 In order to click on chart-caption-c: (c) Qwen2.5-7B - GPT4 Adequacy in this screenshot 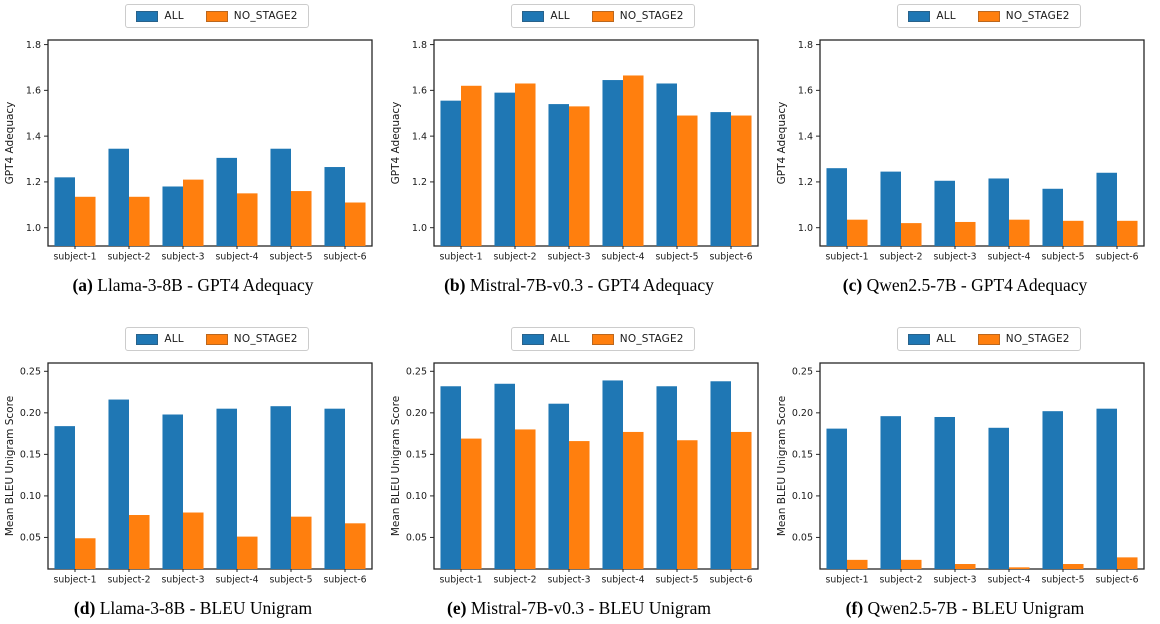, I will do `click(965, 285)`.